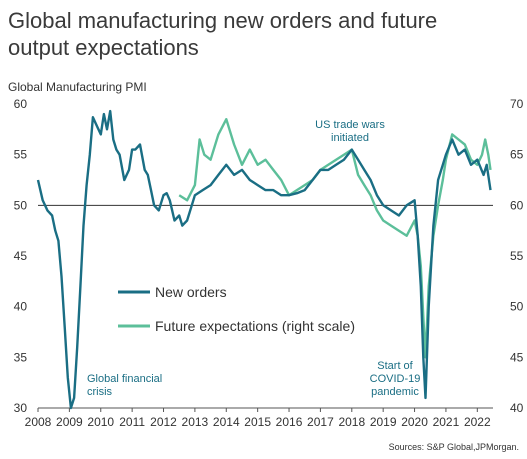 This screenshot has height=459, width=527. What do you see at coordinates (454, 447) in the screenshot?
I see `source-note: Sources: S&P Global,JPMorgan.` at bounding box center [454, 447].